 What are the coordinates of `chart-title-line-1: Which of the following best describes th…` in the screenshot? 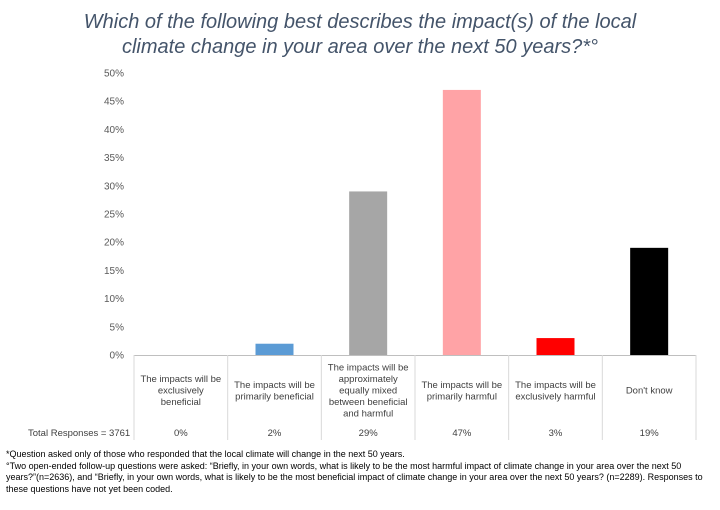 It's located at (360, 22).